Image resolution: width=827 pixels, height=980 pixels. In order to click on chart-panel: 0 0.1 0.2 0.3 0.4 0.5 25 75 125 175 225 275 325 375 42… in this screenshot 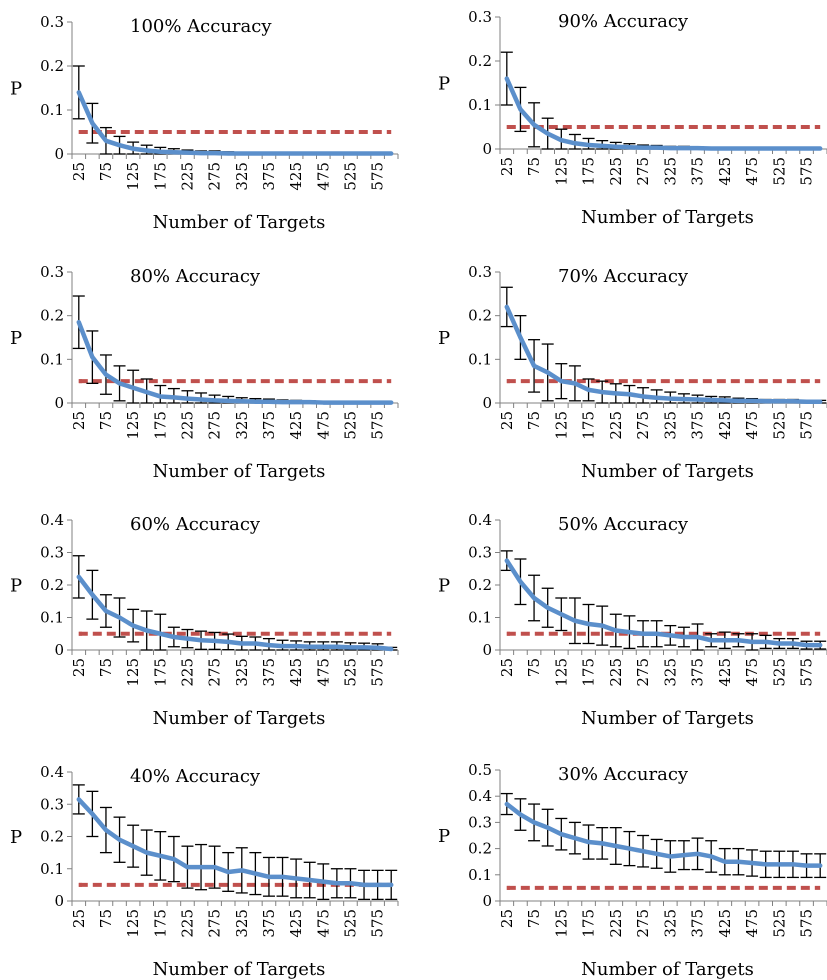, I will do `click(632, 870)`.